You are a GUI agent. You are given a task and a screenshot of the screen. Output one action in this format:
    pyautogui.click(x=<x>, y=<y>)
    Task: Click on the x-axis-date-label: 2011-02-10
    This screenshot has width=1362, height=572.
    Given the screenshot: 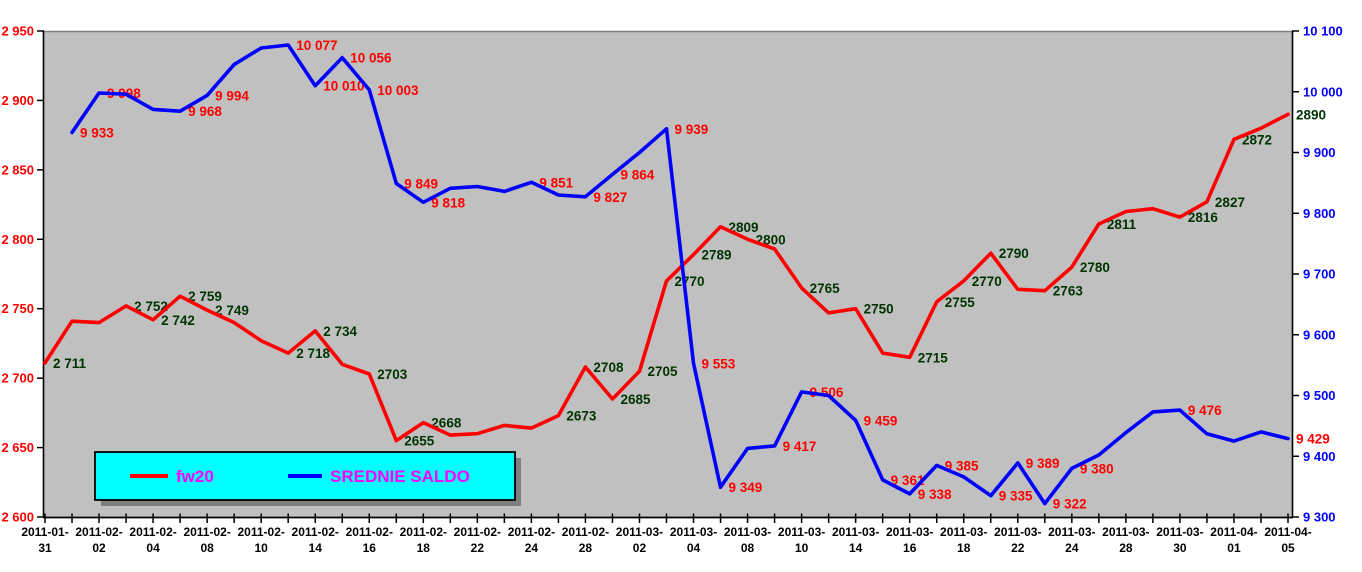 What is the action you would take?
    pyautogui.click(x=260, y=540)
    